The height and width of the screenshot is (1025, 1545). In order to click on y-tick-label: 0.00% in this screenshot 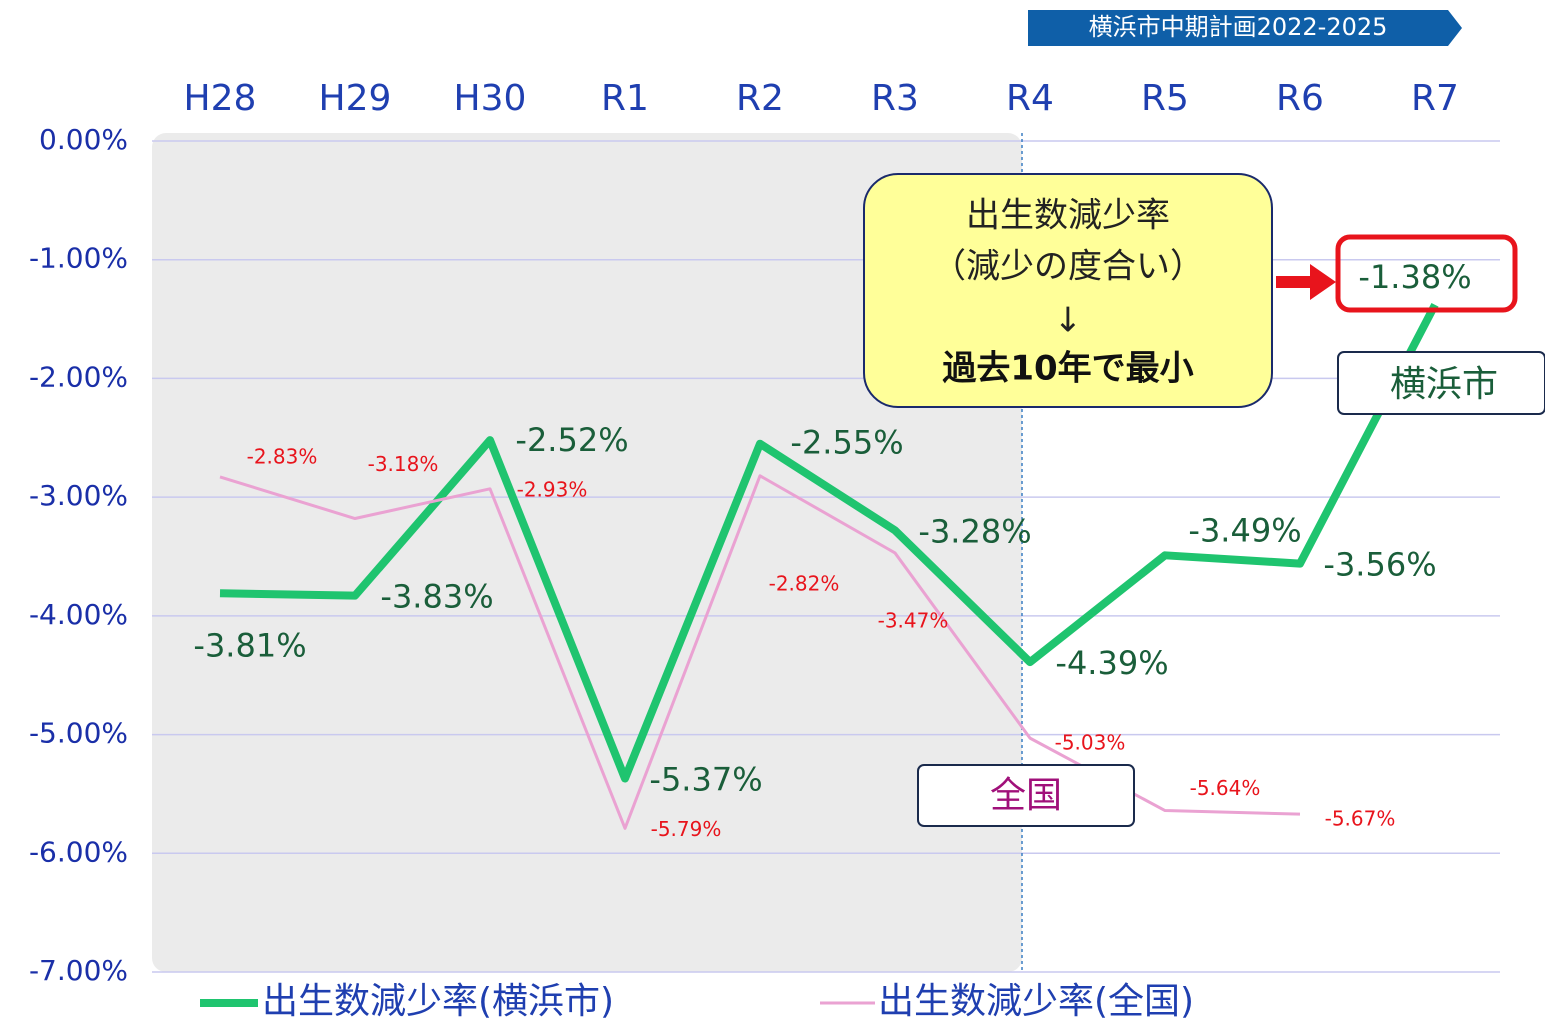, I will do `click(83, 139)`.